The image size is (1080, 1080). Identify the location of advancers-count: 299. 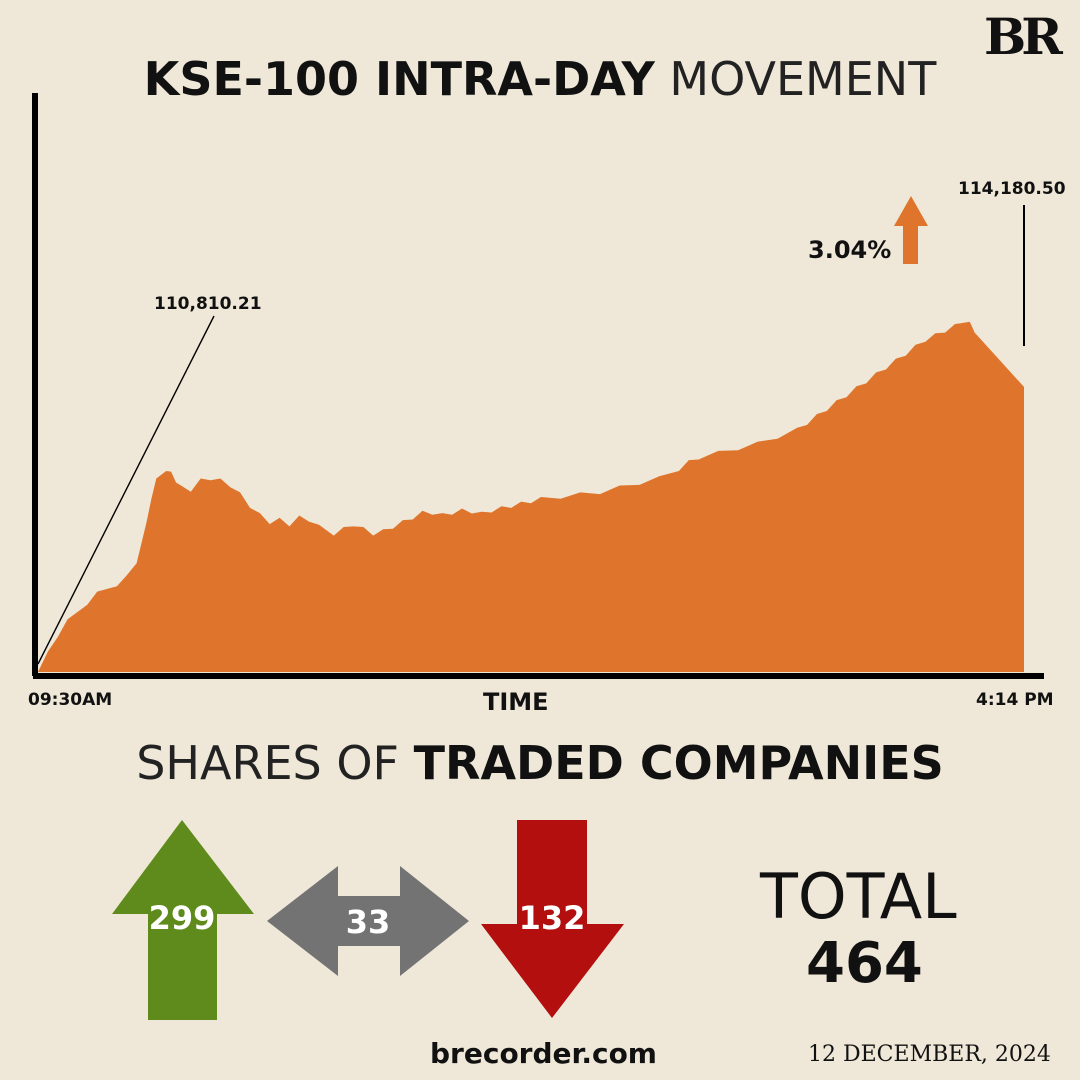
(182, 918).